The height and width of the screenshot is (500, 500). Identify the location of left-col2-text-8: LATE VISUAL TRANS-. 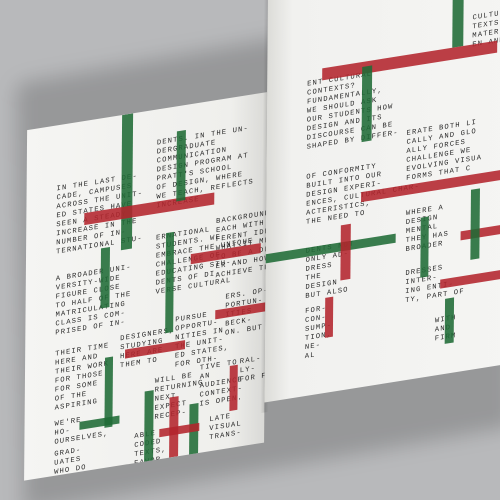
(225, 427).